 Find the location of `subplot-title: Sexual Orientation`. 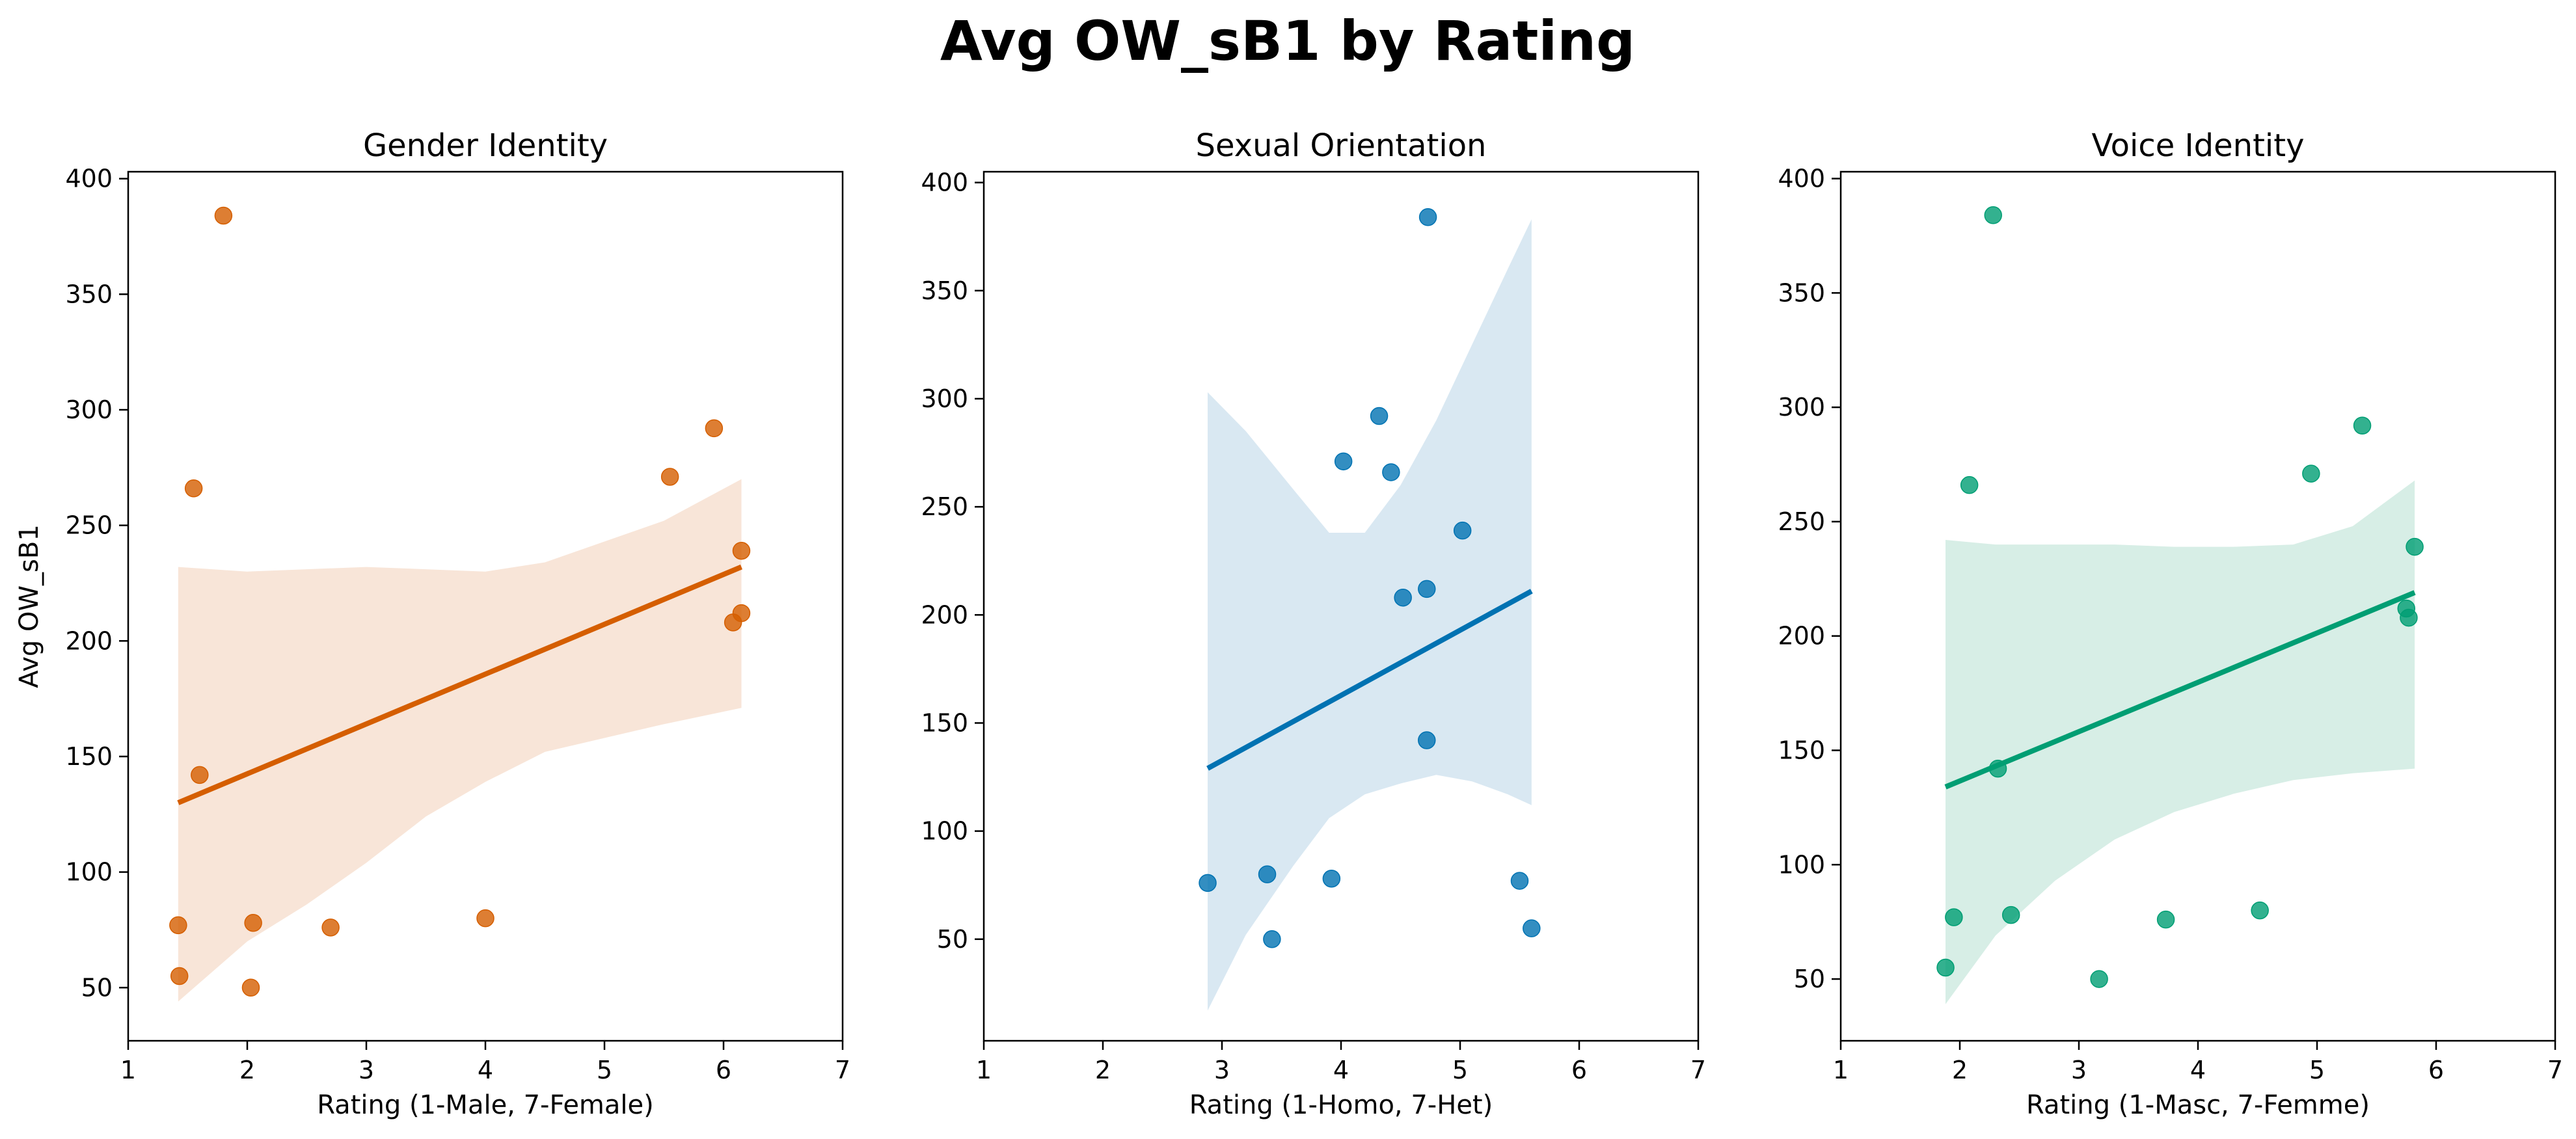

subplot-title: Sexual Orientation is located at coordinates (1341, 145).